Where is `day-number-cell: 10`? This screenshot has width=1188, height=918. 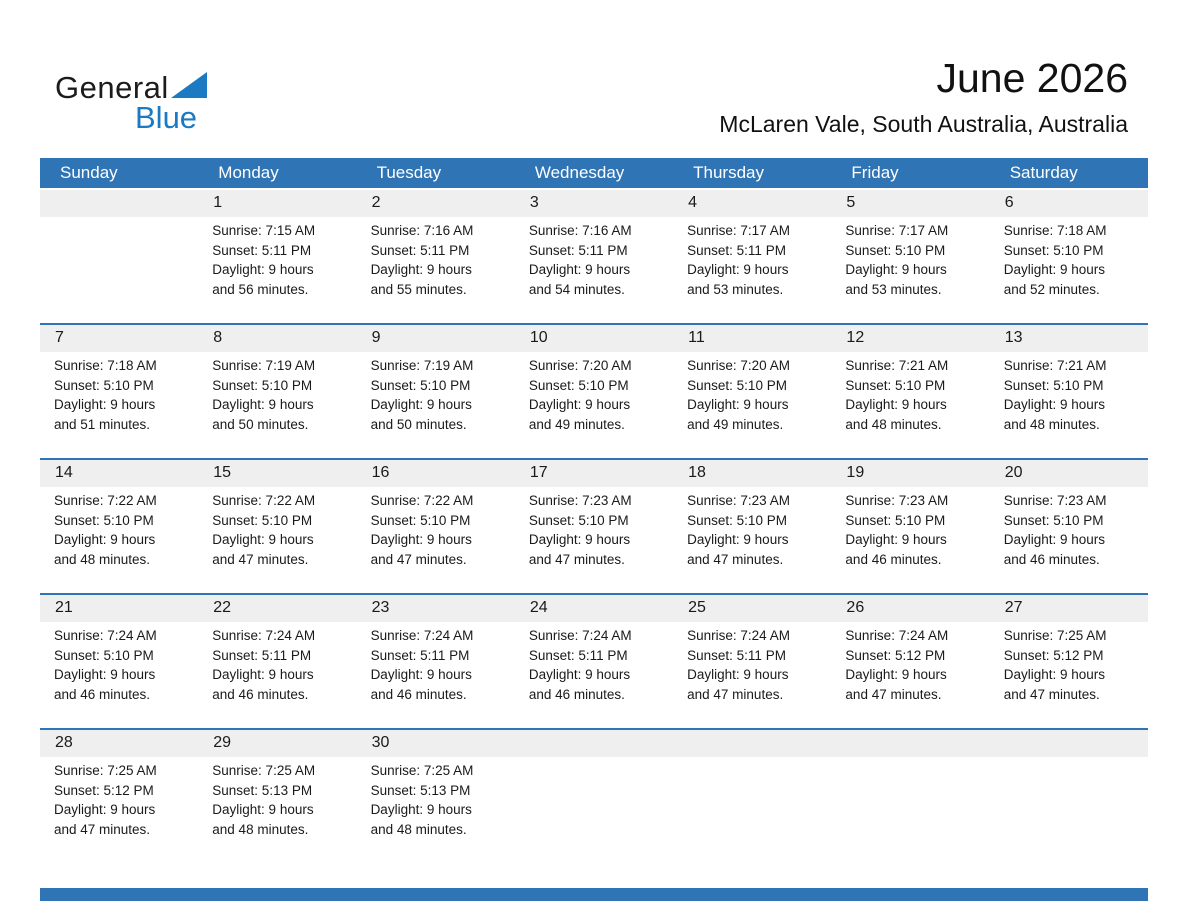
day-number-cell: 10 is located at coordinates (594, 338).